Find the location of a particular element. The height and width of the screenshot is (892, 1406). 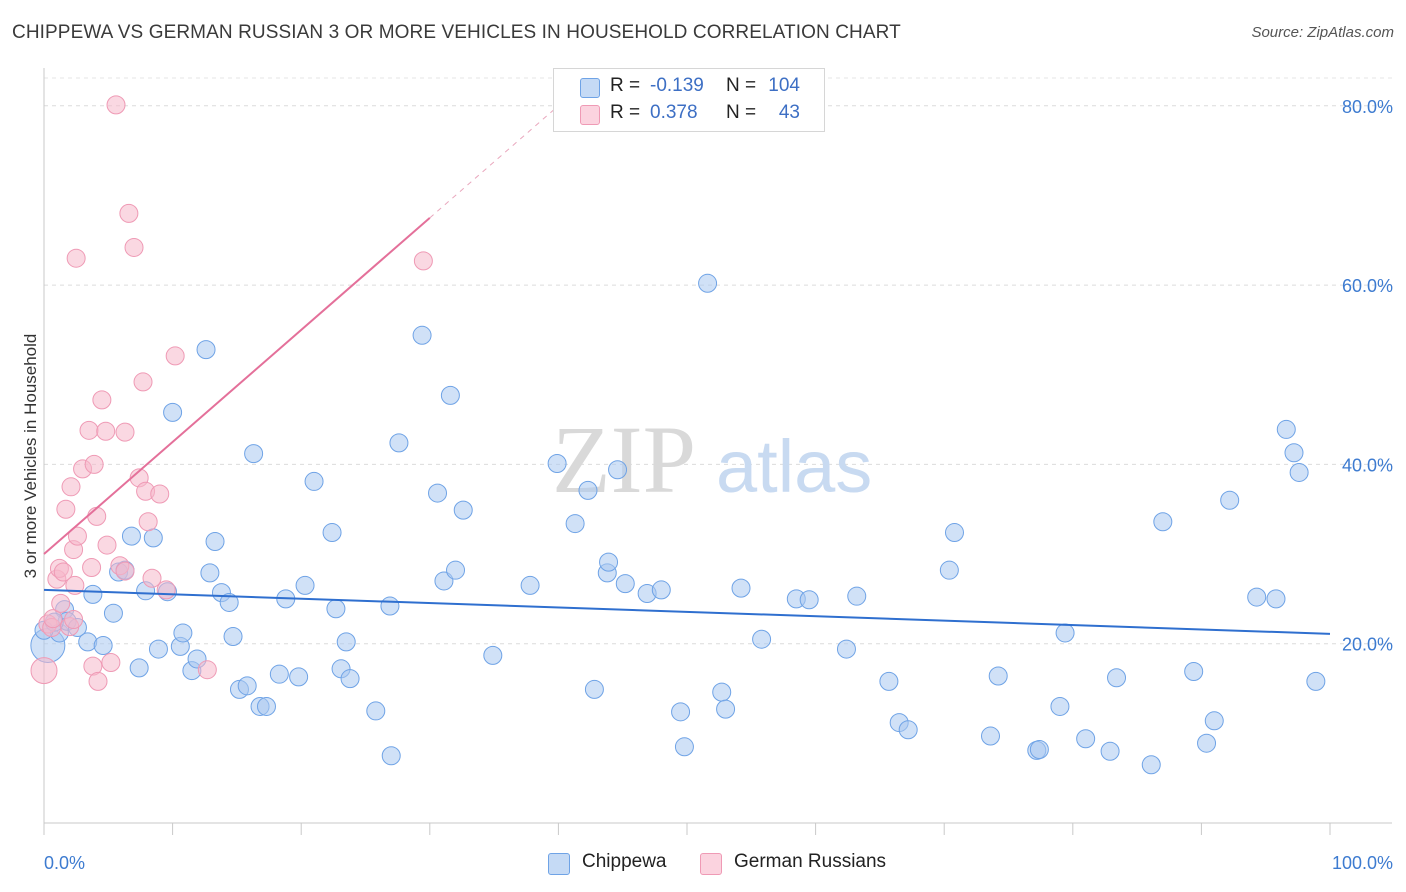

bottom-legend-label: Chippewa is located at coordinates (624, 861).